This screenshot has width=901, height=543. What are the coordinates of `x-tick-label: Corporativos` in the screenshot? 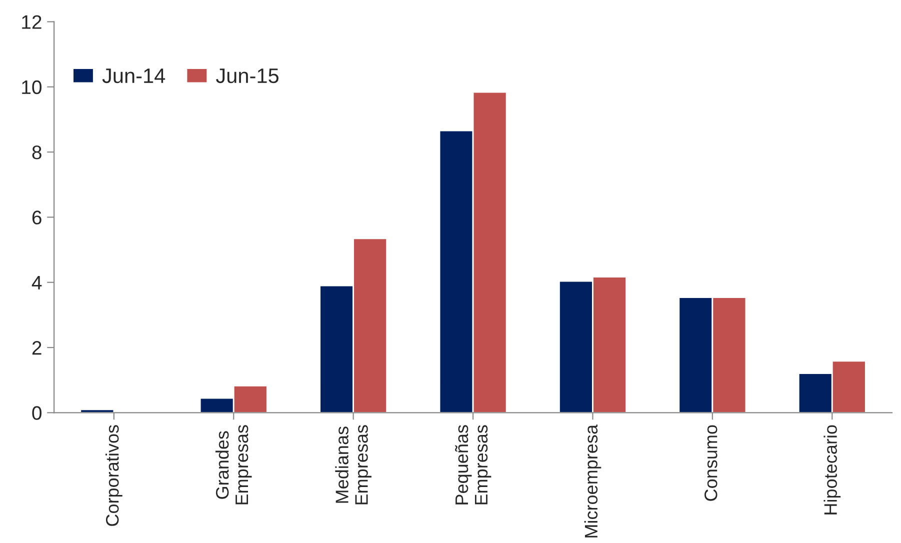 It's located at (113, 475).